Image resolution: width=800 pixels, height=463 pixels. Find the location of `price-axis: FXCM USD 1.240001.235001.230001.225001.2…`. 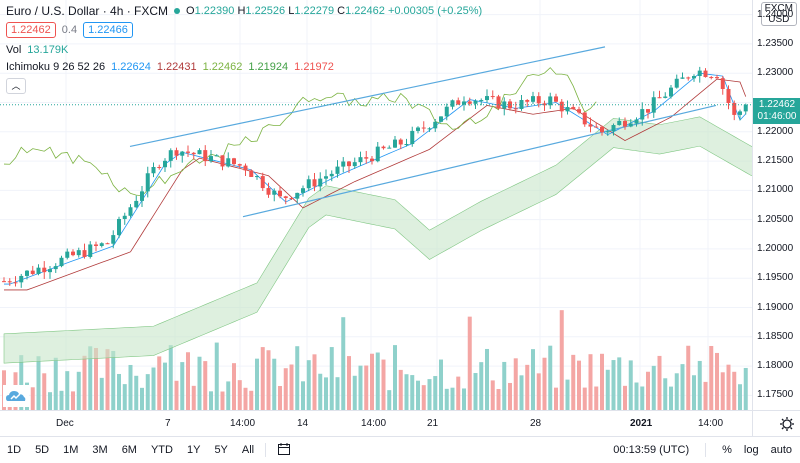

price-axis: FXCM USD 1.240001.235001.230001.225001.2… is located at coordinates (776, 205).